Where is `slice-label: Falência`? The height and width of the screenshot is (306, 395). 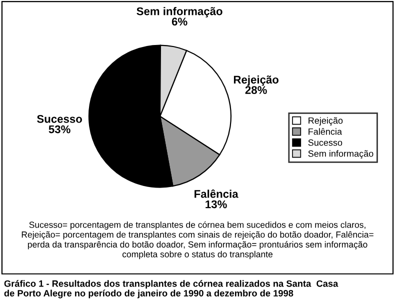 slice-label: Falência is located at coordinates (216, 193).